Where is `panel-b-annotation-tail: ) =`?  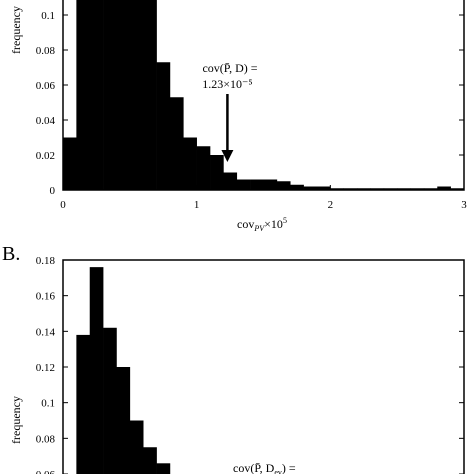
panel-b-annotation-tail: ) = is located at coordinates (289, 467).